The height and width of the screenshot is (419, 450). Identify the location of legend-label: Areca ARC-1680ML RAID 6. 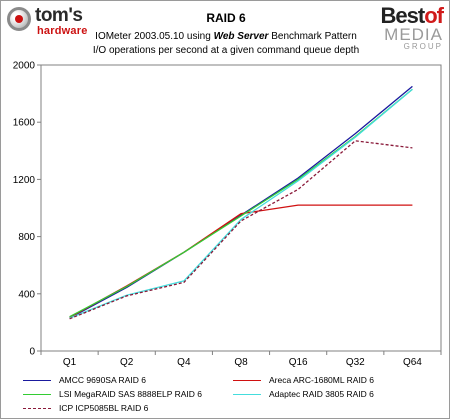
(322, 380).